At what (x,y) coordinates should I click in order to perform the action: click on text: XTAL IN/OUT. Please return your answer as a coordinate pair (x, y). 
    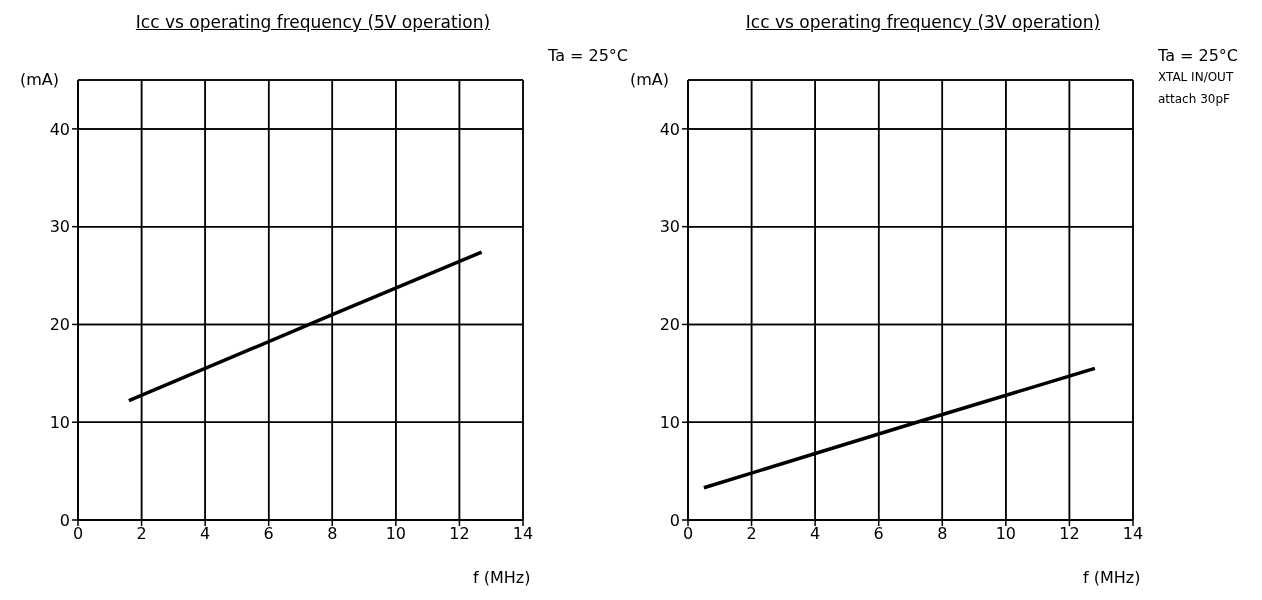
    Looking at the image, I should click on (1196, 77).